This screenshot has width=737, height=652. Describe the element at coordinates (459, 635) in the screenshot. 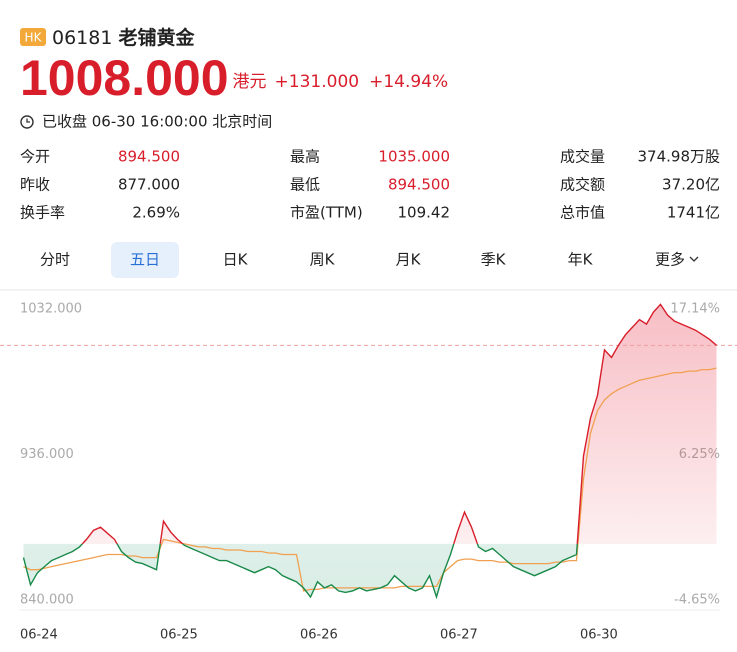

I see `x-tick-label: 06-27` at that location.